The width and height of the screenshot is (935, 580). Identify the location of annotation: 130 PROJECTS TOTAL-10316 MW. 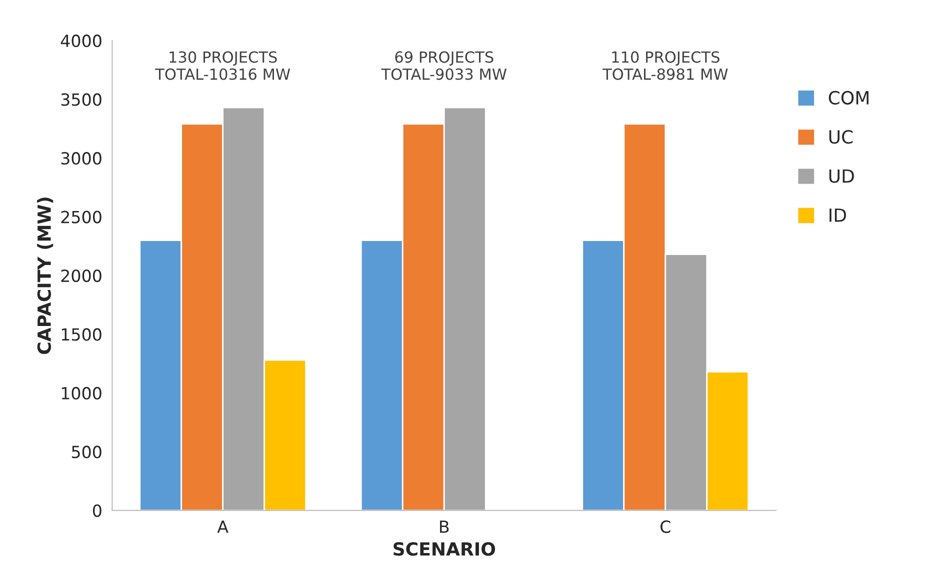
(222, 65).